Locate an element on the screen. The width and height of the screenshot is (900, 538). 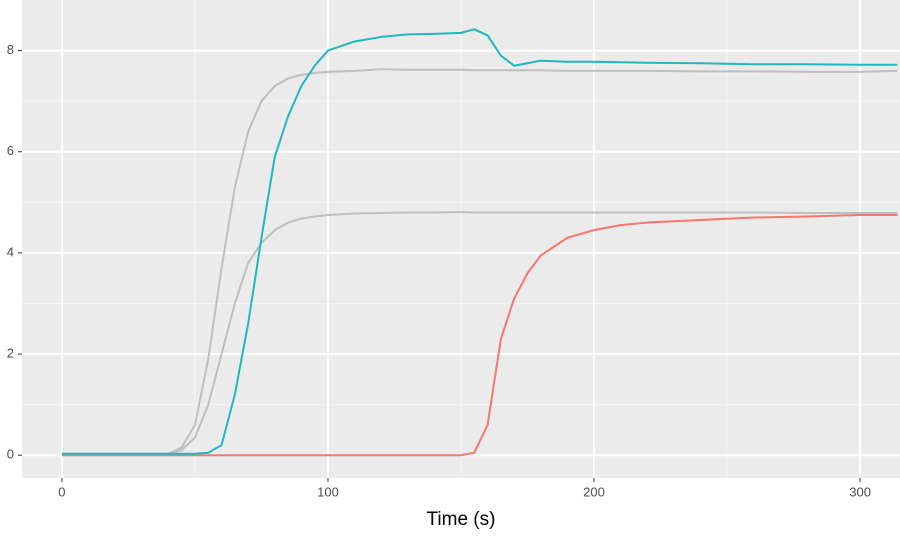
x-axis-title: Time (s) is located at coordinates (461, 519).